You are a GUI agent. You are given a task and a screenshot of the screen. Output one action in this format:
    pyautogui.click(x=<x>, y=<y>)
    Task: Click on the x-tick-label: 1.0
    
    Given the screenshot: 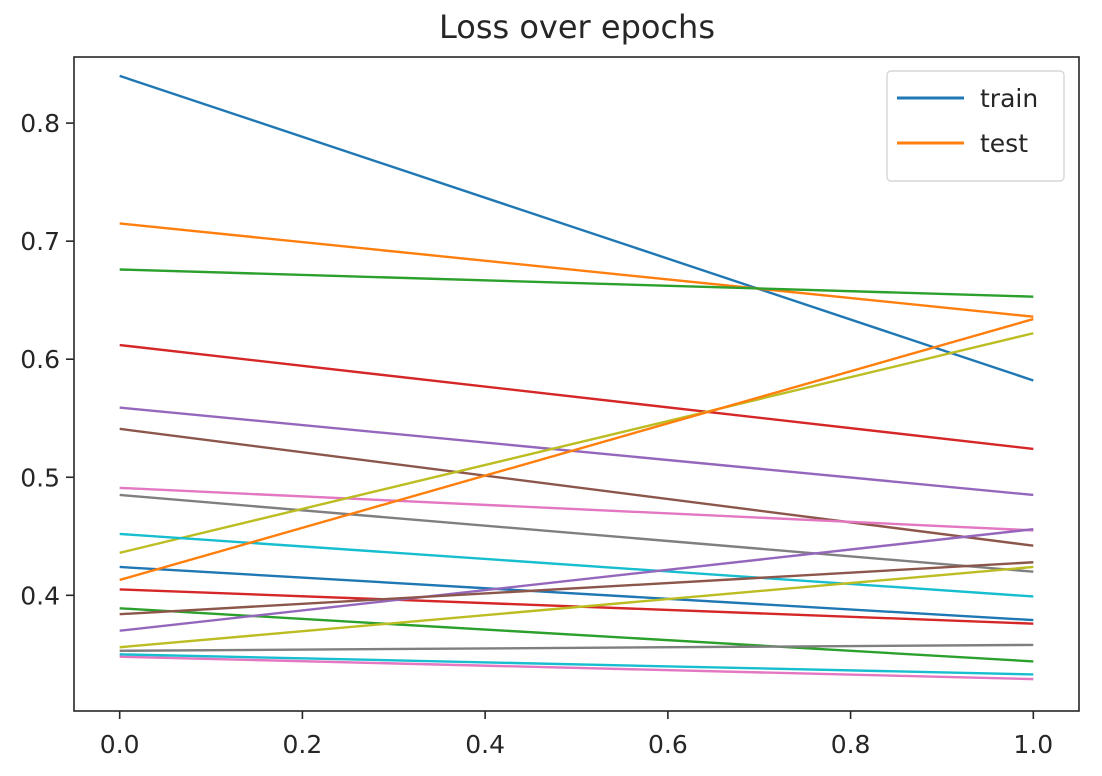 What is the action you would take?
    pyautogui.click(x=1033, y=744)
    